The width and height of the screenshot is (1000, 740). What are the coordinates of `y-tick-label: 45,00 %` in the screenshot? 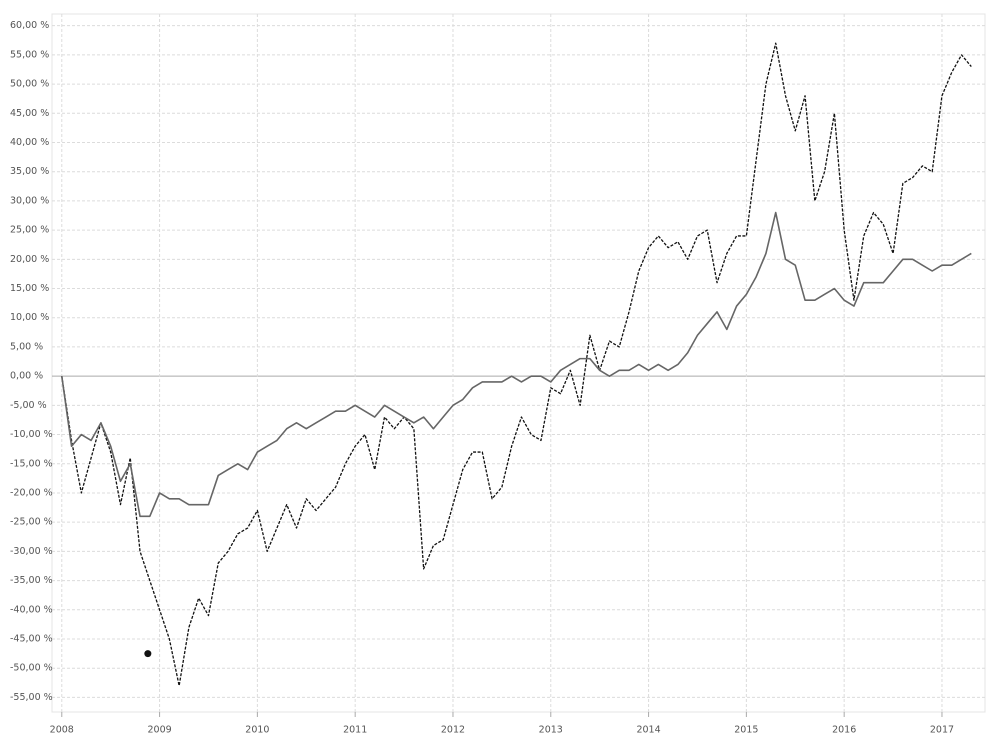 It's located at (29, 113).